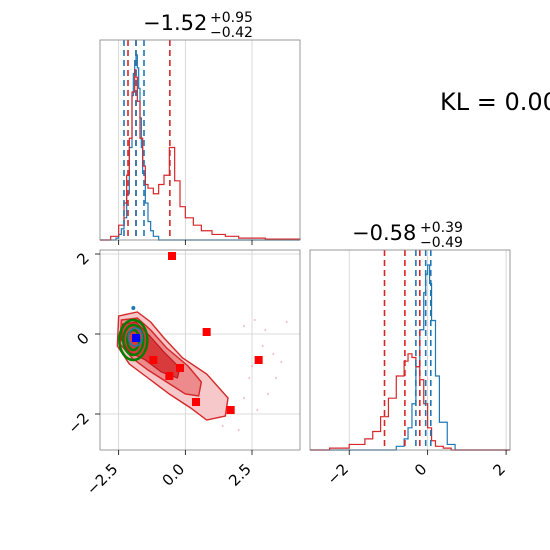 This screenshot has width=550, height=550. I want to click on blue-square-marker, so click(136, 338).